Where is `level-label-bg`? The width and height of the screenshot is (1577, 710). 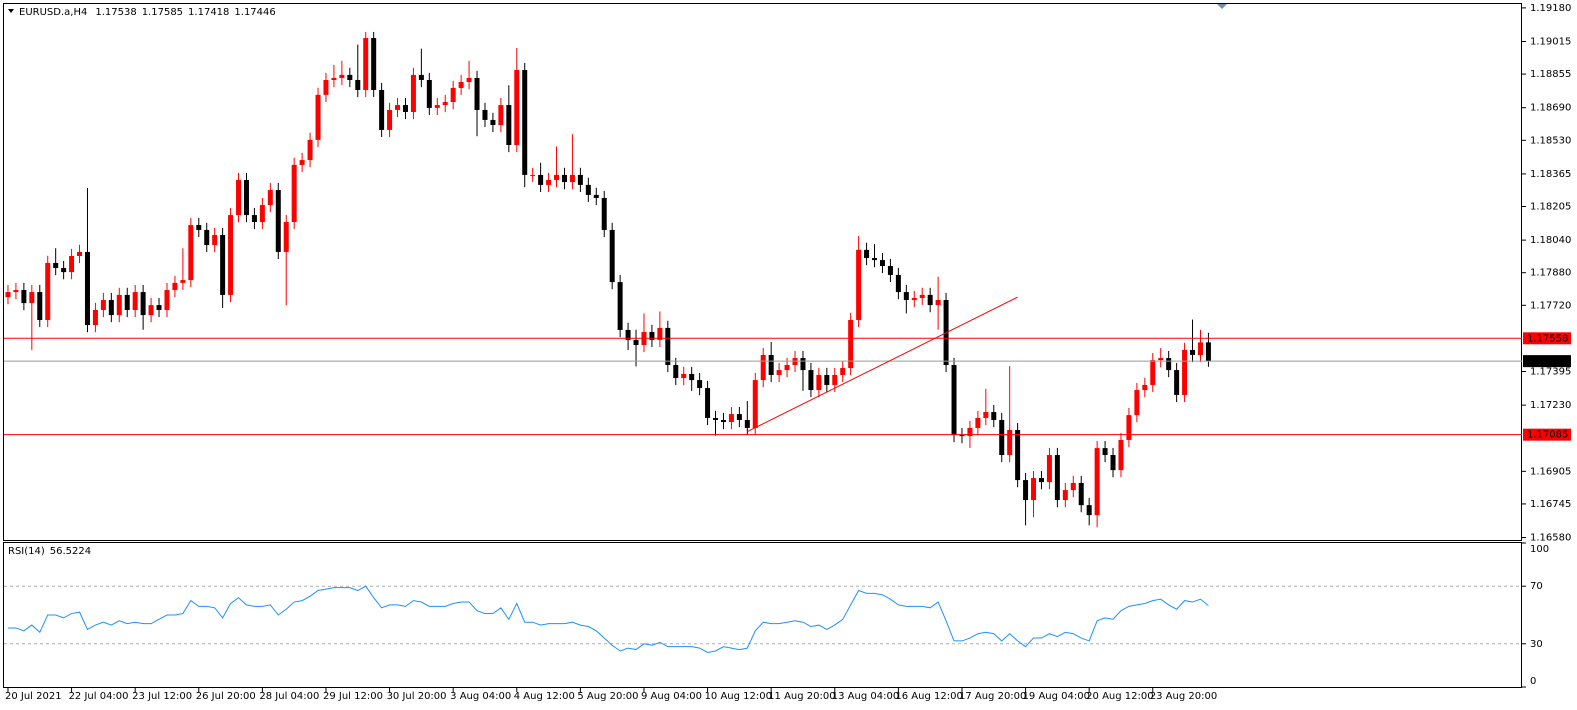
level-label-bg is located at coordinates (1547, 434).